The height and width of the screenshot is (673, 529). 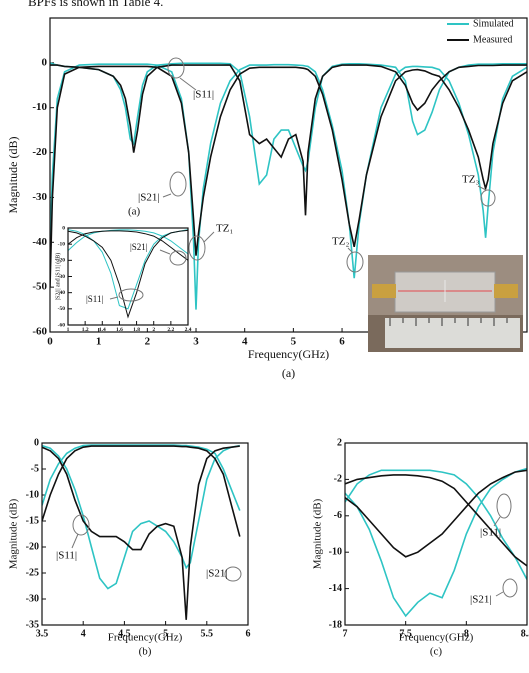 What do you see at coordinates (170, 330) in the screenshot?
I see `x-tick-label: 2.2` at bounding box center [170, 330].